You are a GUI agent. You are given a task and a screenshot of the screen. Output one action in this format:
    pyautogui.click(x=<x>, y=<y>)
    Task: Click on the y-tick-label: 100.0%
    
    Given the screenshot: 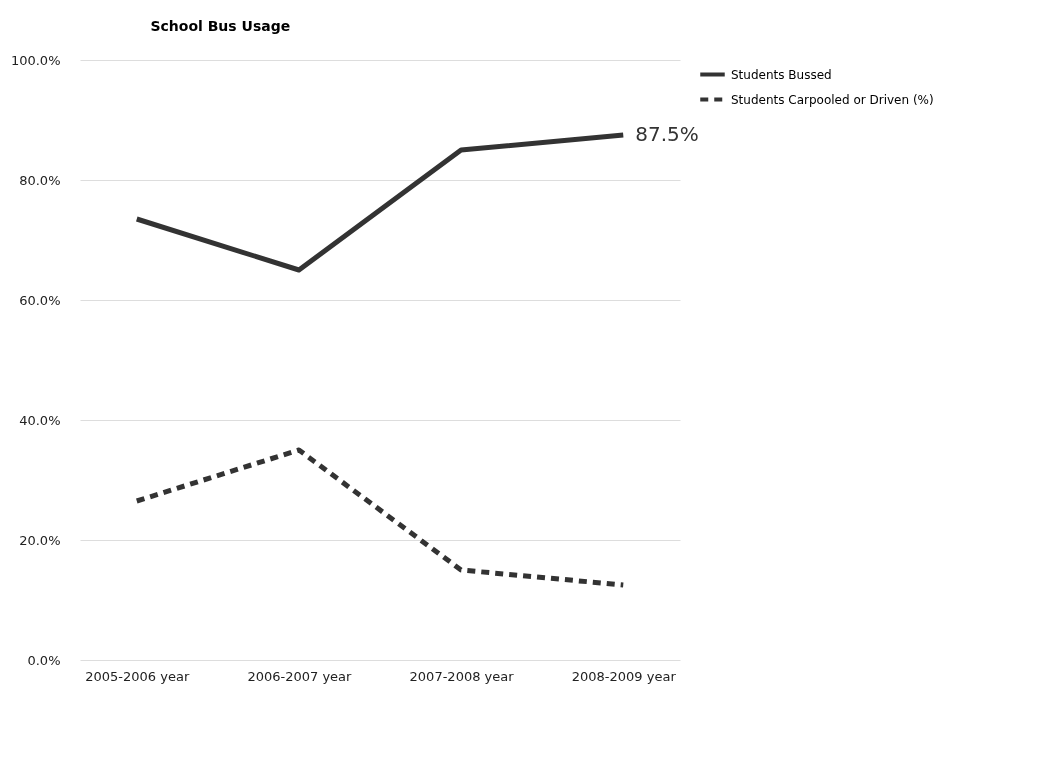 What is the action you would take?
    pyautogui.click(x=35, y=60)
    